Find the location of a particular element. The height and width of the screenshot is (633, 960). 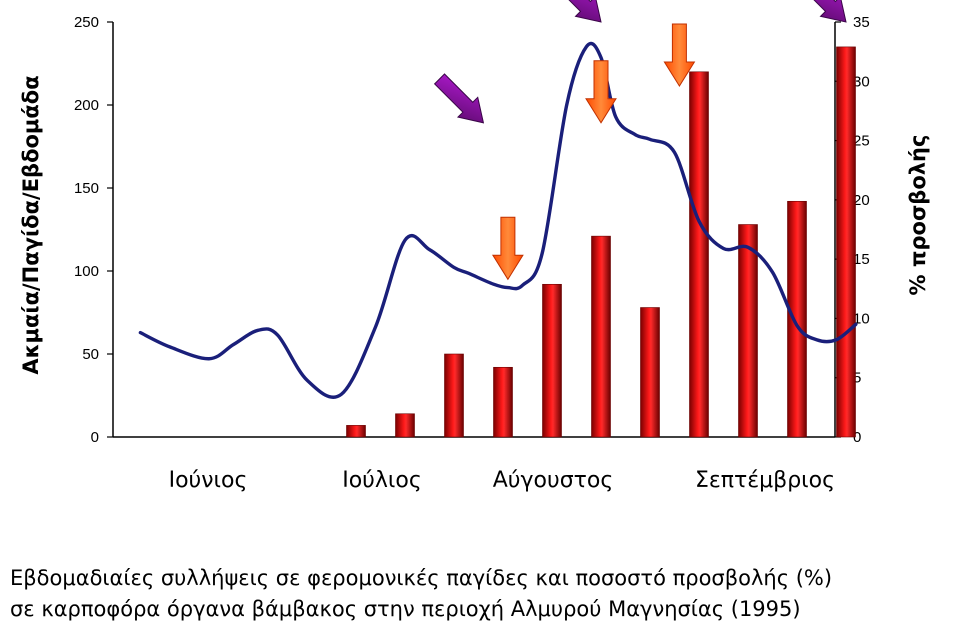

y-tick-label-right: 30 is located at coordinates (861, 81).